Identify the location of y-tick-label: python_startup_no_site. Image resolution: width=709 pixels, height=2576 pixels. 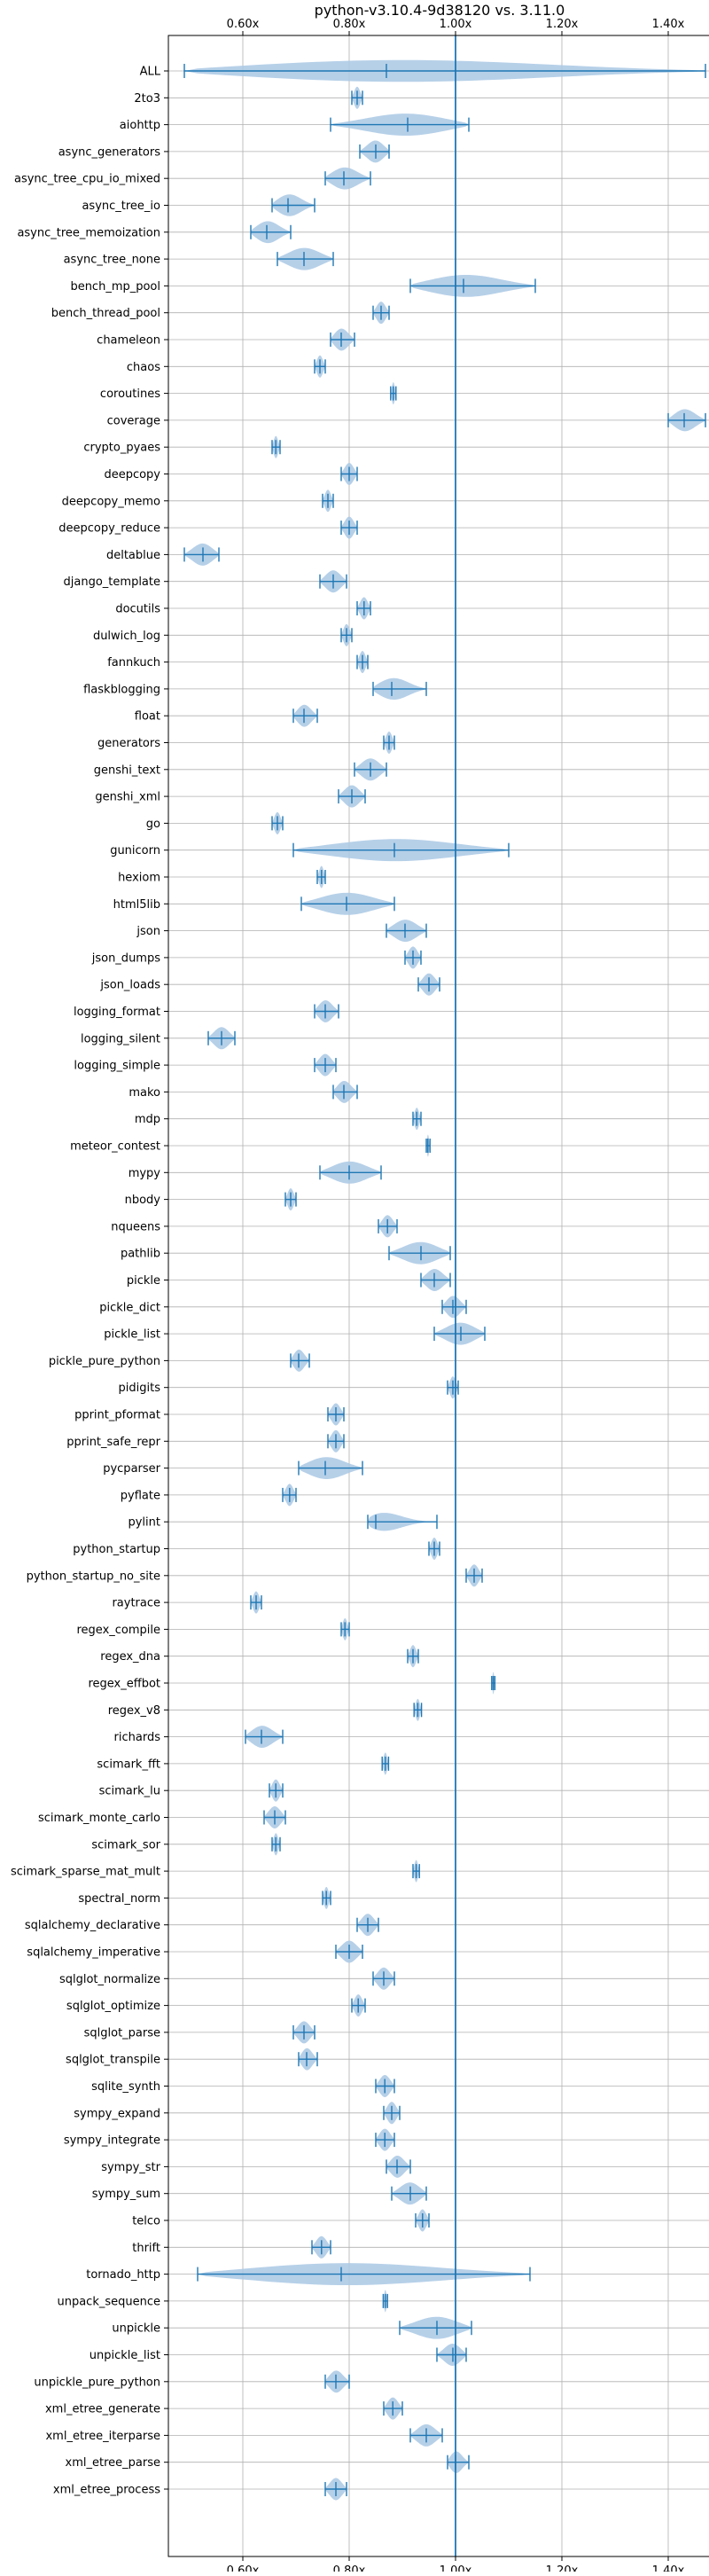
(93, 1576).